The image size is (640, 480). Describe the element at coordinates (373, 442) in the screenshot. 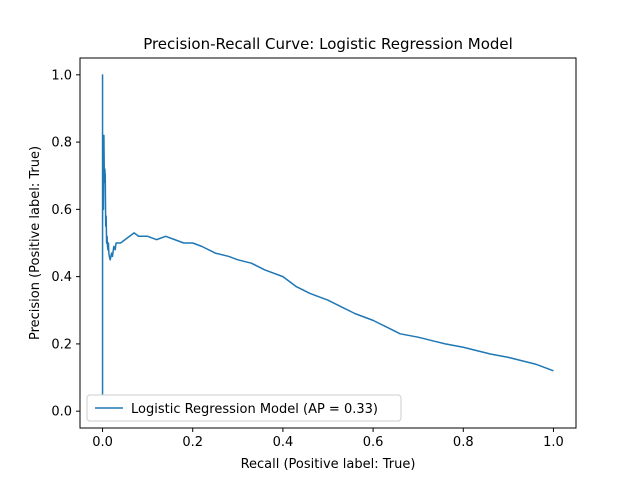

I see `x-tick-label: 0.6` at that location.